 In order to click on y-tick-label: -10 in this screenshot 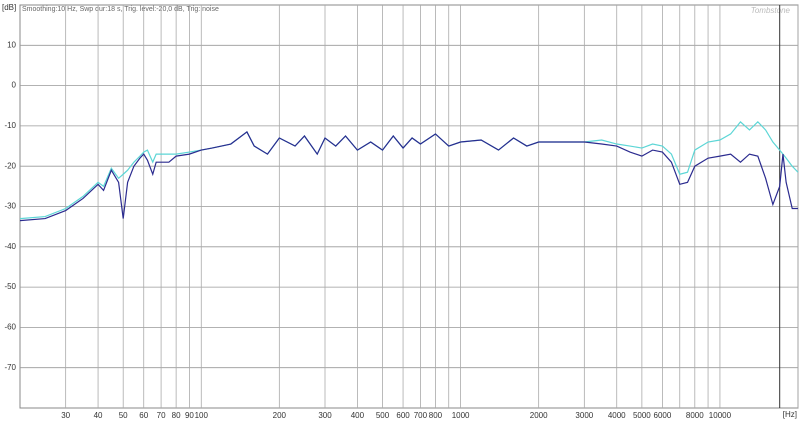, I will do `click(10, 125)`.